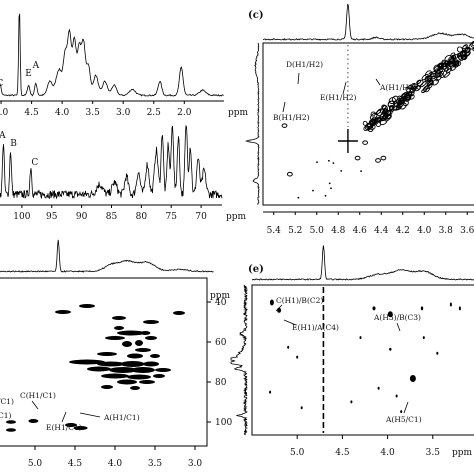  I want to click on hmbc-peak-label: A(H3)/B(C3), so click(397, 317).